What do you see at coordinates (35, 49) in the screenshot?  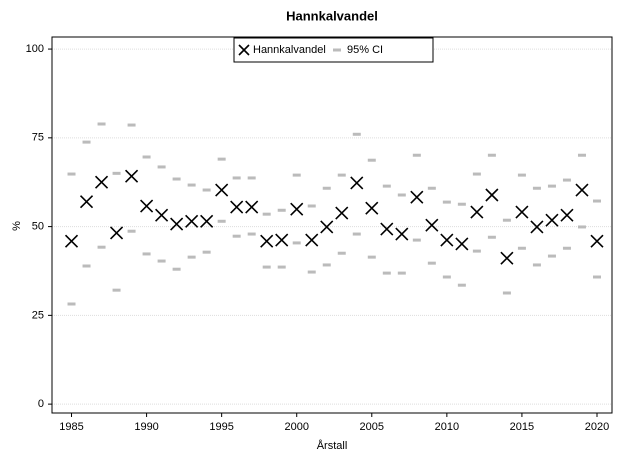 I see `y-tick-label: 100` at bounding box center [35, 49].